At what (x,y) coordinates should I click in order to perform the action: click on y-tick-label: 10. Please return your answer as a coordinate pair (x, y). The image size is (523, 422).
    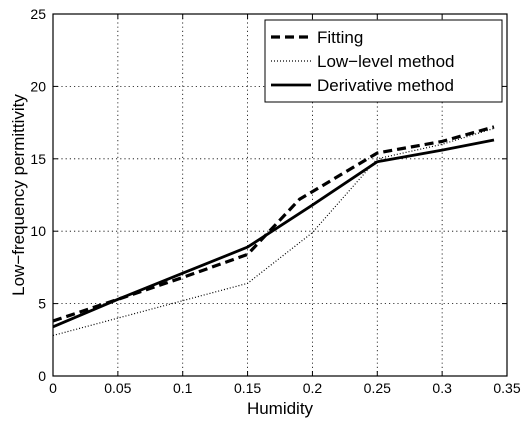
    Looking at the image, I should click on (38, 231).